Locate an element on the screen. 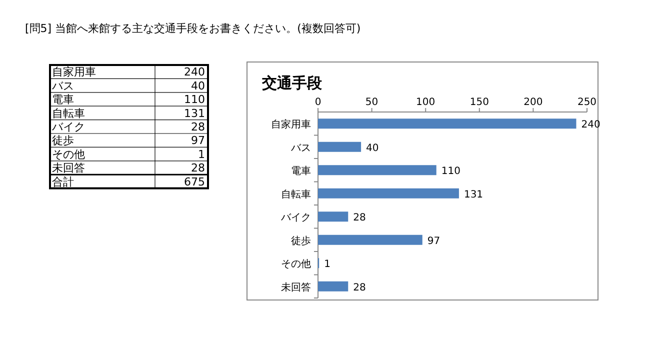 The width and height of the screenshot is (647, 354). y-tick-label: 徒歩 is located at coordinates (301, 240).